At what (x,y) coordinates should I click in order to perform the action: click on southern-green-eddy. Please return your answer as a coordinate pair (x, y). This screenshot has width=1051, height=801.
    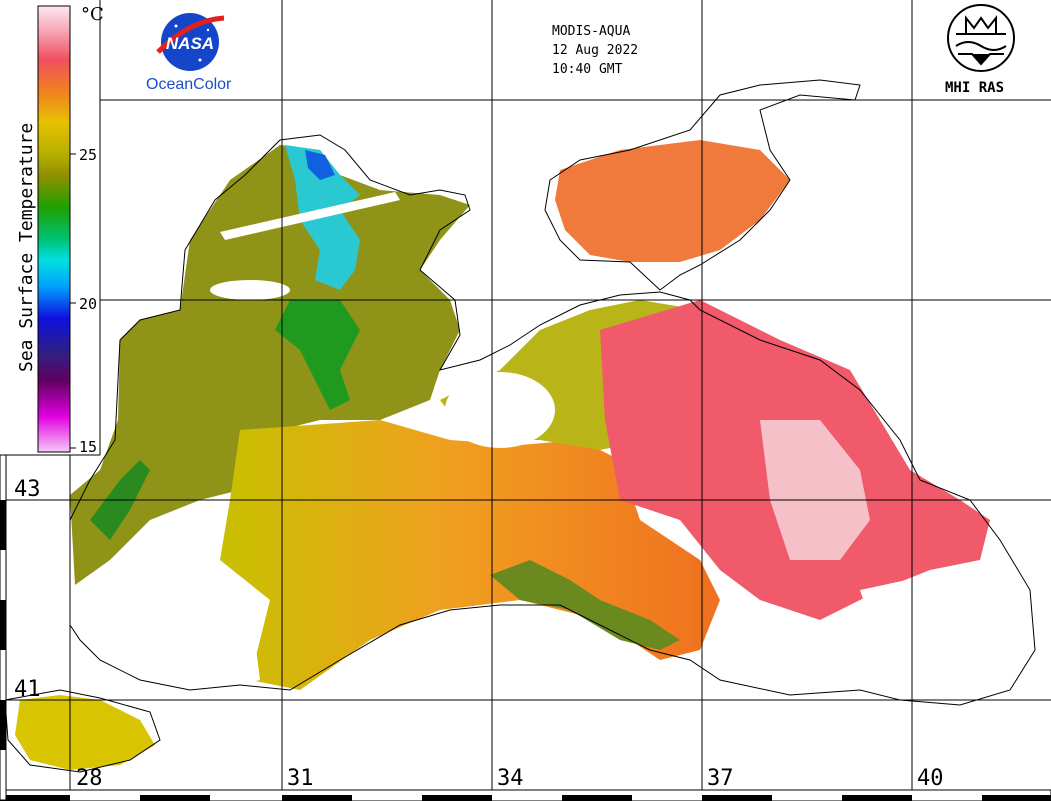
    Looking at the image, I should click on (585, 605).